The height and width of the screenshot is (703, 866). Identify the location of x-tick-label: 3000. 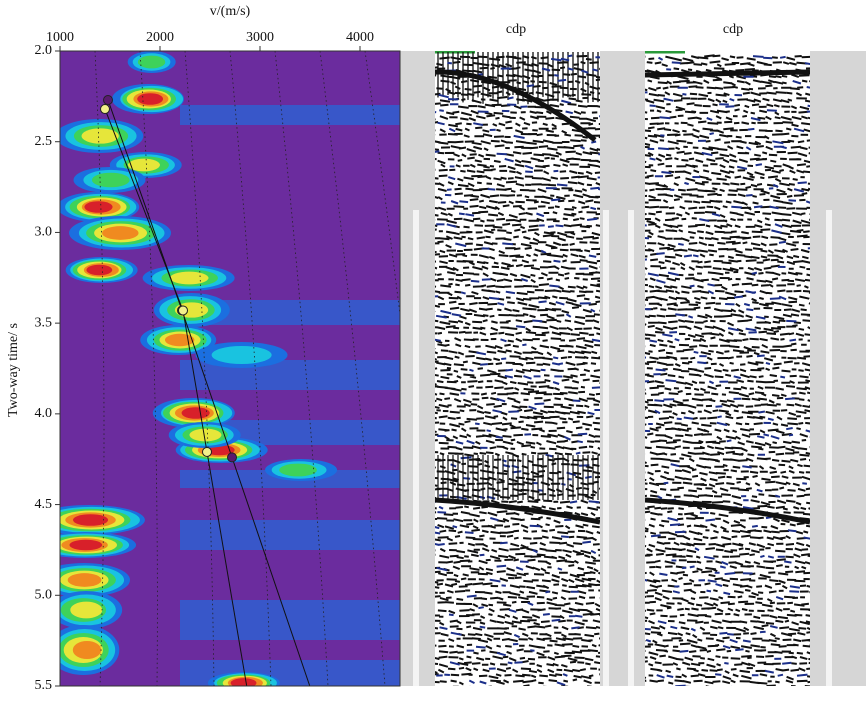
(260, 37).